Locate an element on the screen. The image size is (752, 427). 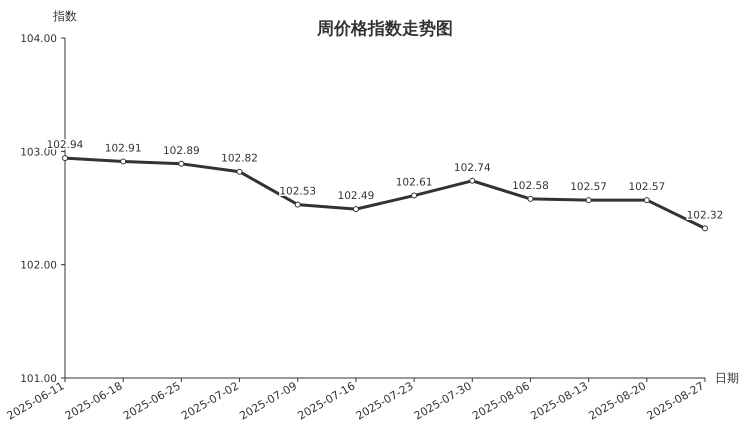
y-tick-label: 102.00 is located at coordinates (38, 266).